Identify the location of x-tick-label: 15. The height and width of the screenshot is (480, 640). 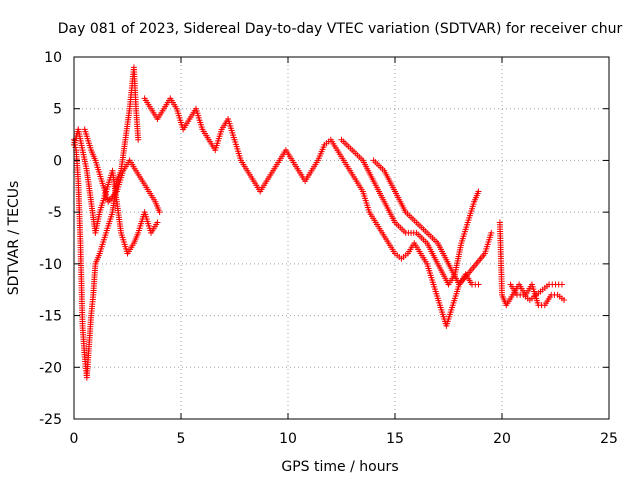
(395, 439).